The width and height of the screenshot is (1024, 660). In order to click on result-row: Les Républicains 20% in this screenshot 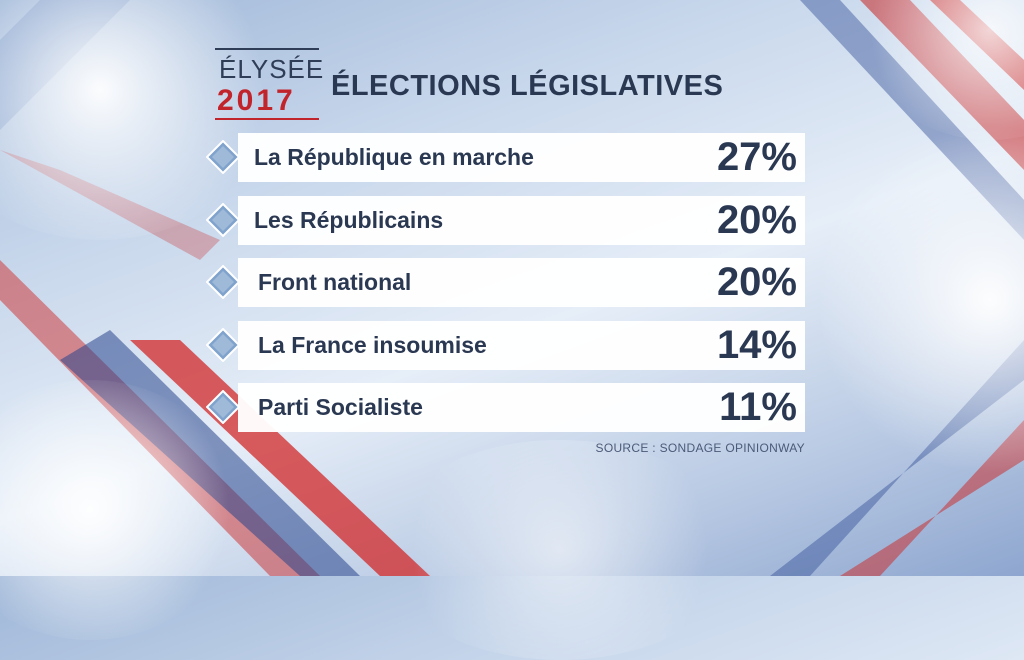, I will do `click(521, 220)`.